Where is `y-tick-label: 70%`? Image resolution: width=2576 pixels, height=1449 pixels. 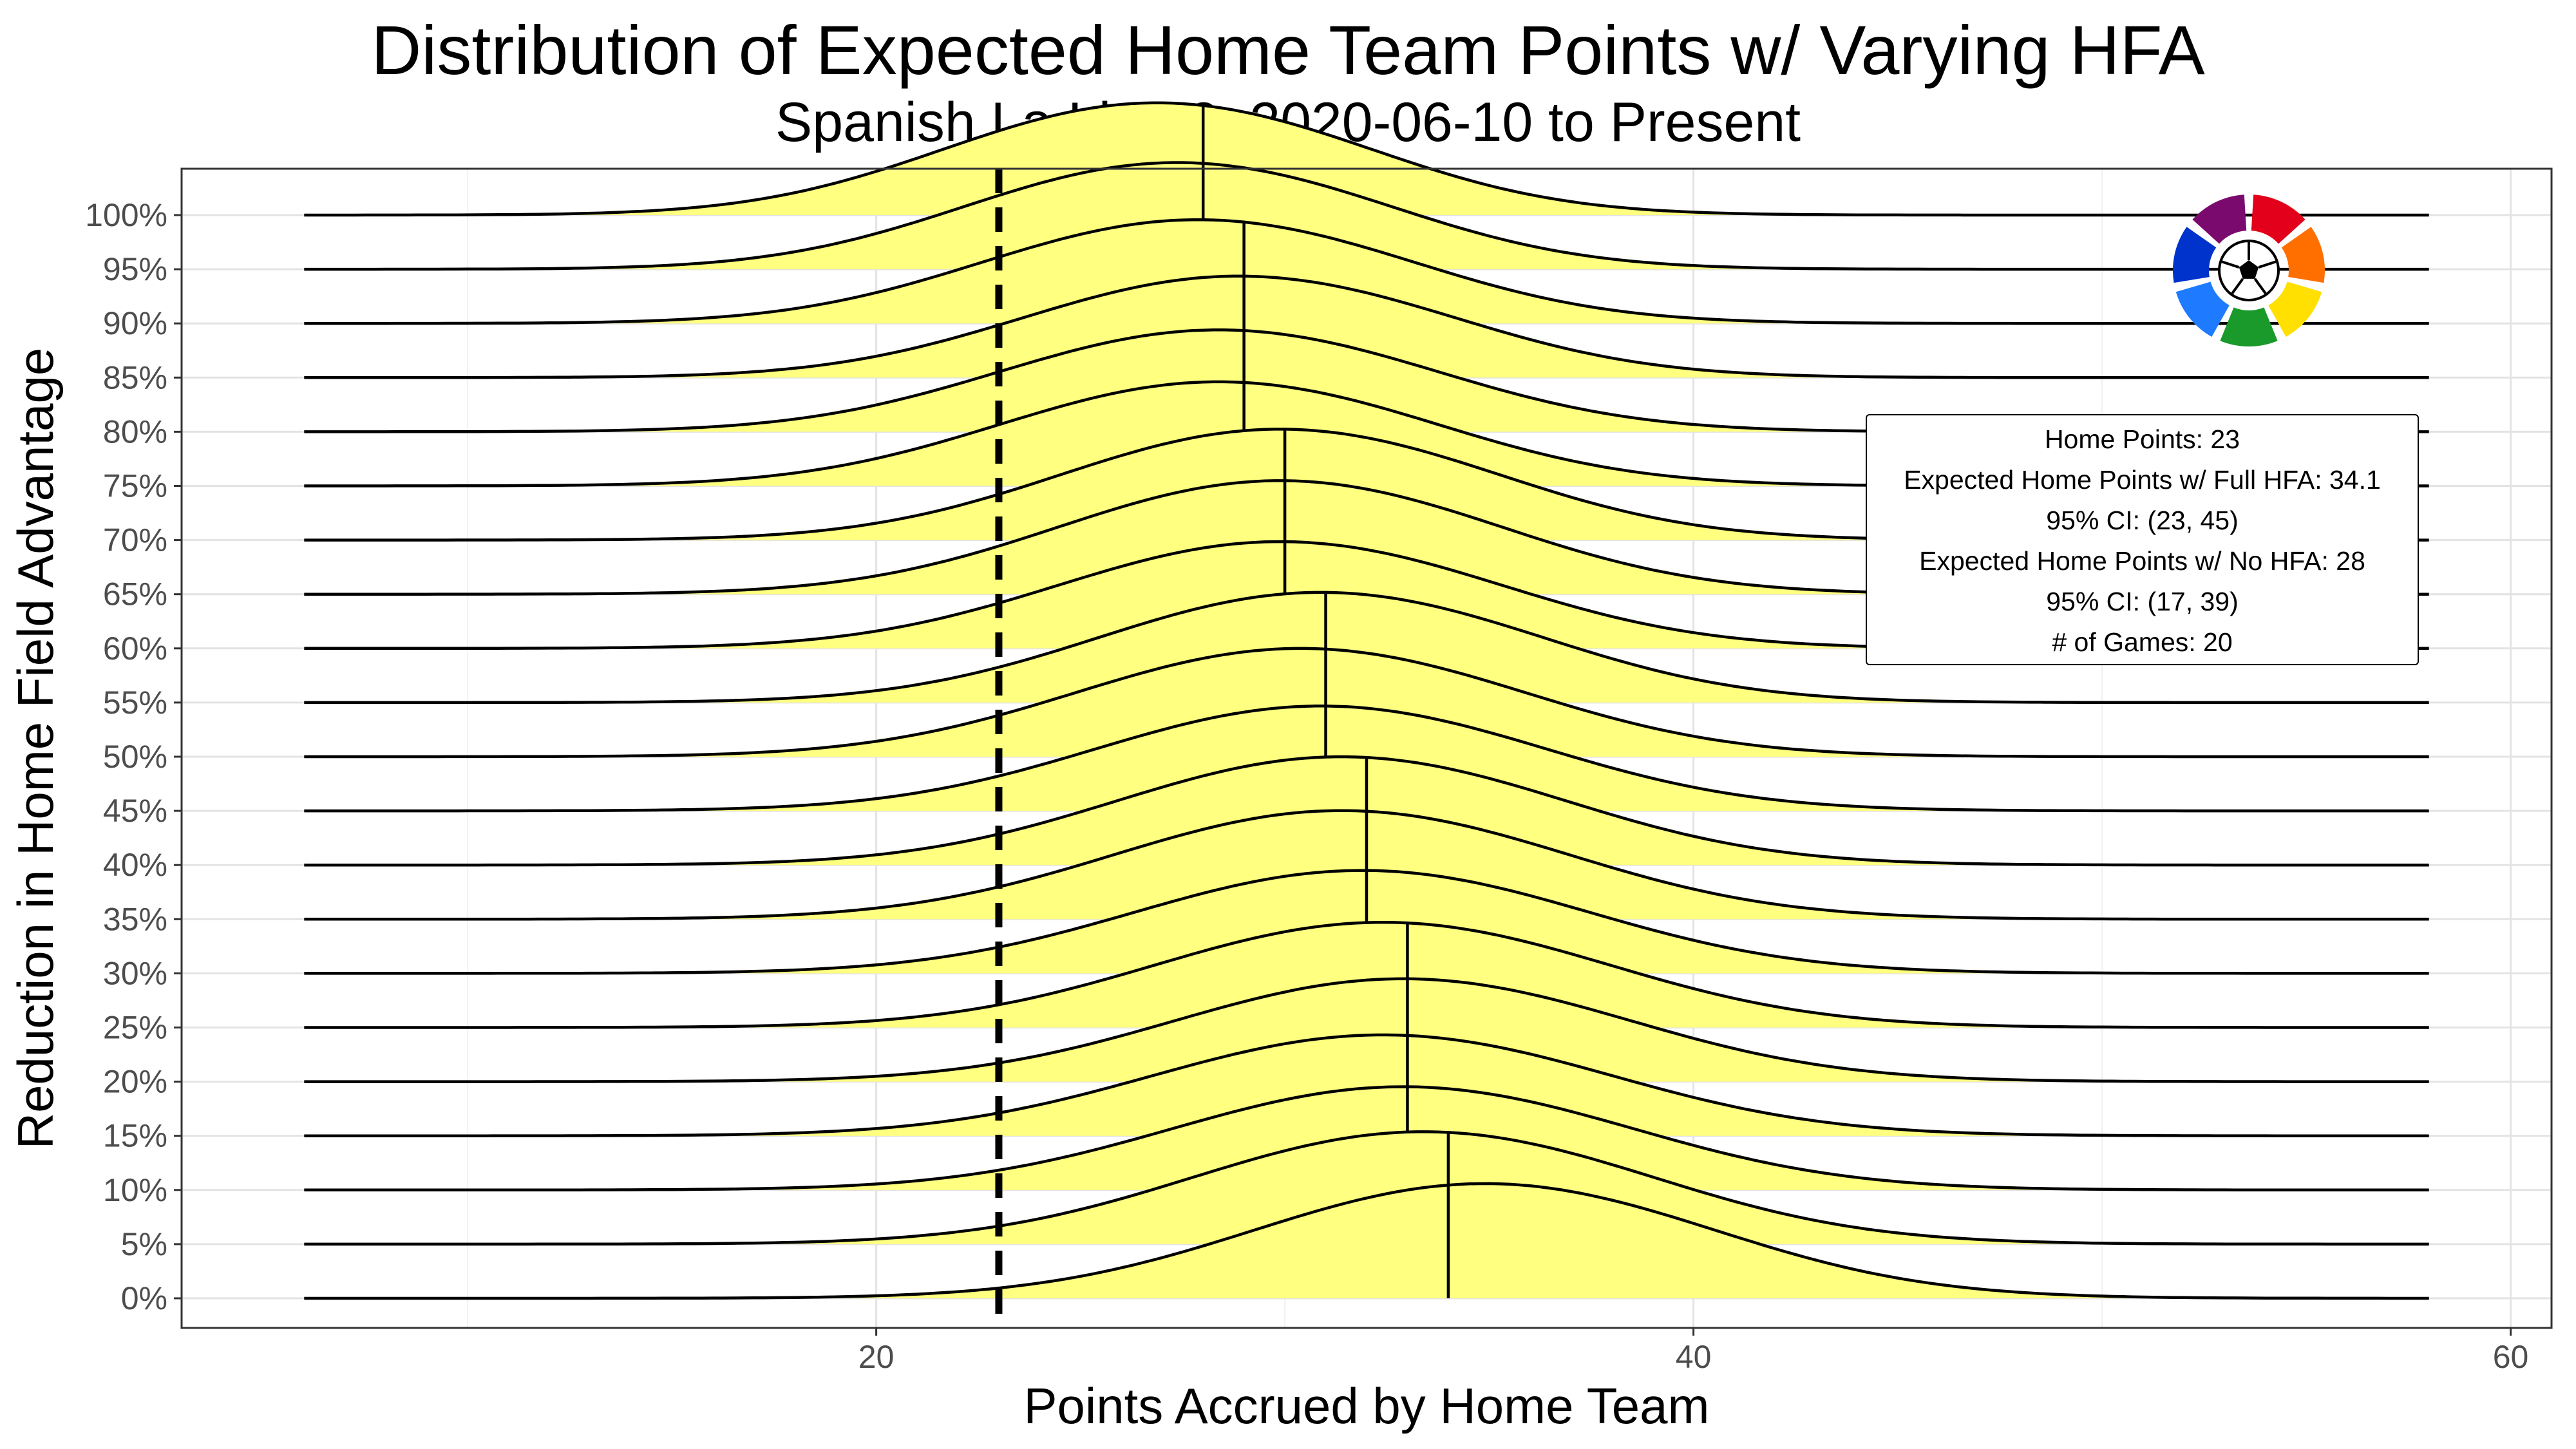 y-tick-label: 70% is located at coordinates (135, 540).